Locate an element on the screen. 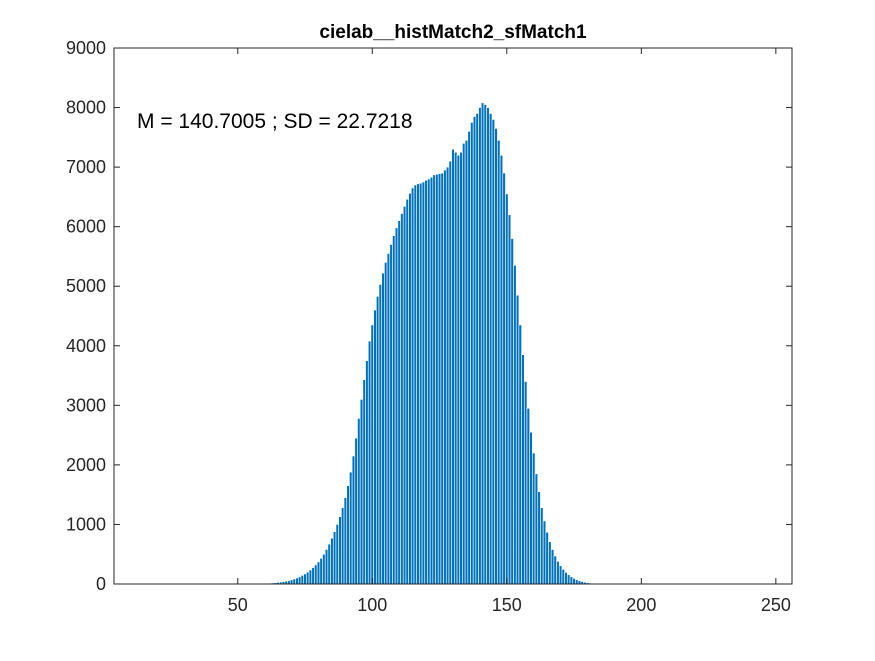 This screenshot has height=661, width=875. x-tick-label: 200 is located at coordinates (641, 605).